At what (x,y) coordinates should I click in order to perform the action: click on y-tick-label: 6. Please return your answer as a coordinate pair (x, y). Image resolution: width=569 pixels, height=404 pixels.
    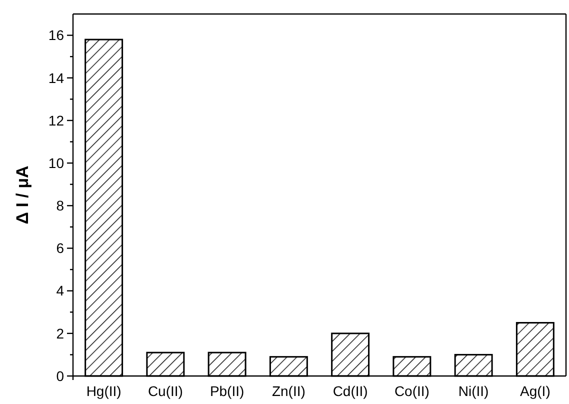
    Looking at the image, I should click on (60, 248).